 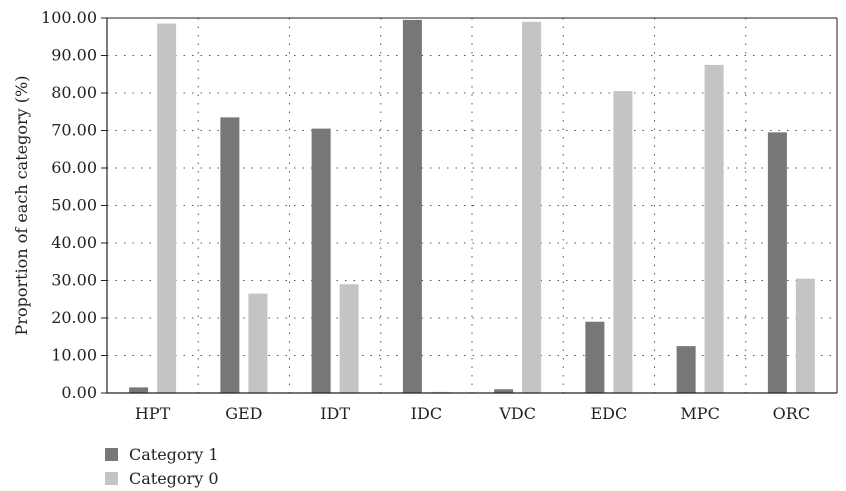 What do you see at coordinates (74, 280) in the screenshot?
I see `y-tick-label: 30.00` at bounding box center [74, 280].